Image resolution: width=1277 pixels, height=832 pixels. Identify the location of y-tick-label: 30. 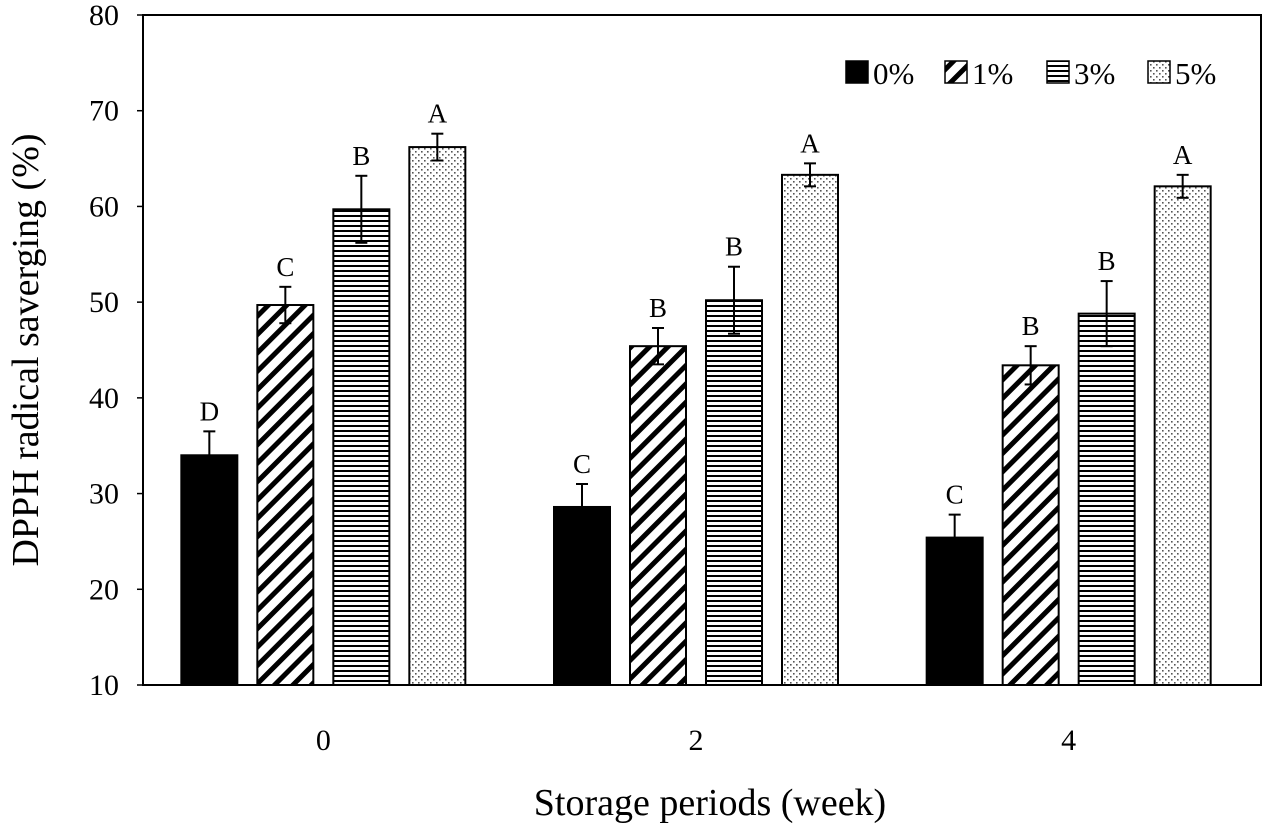
(104, 494).